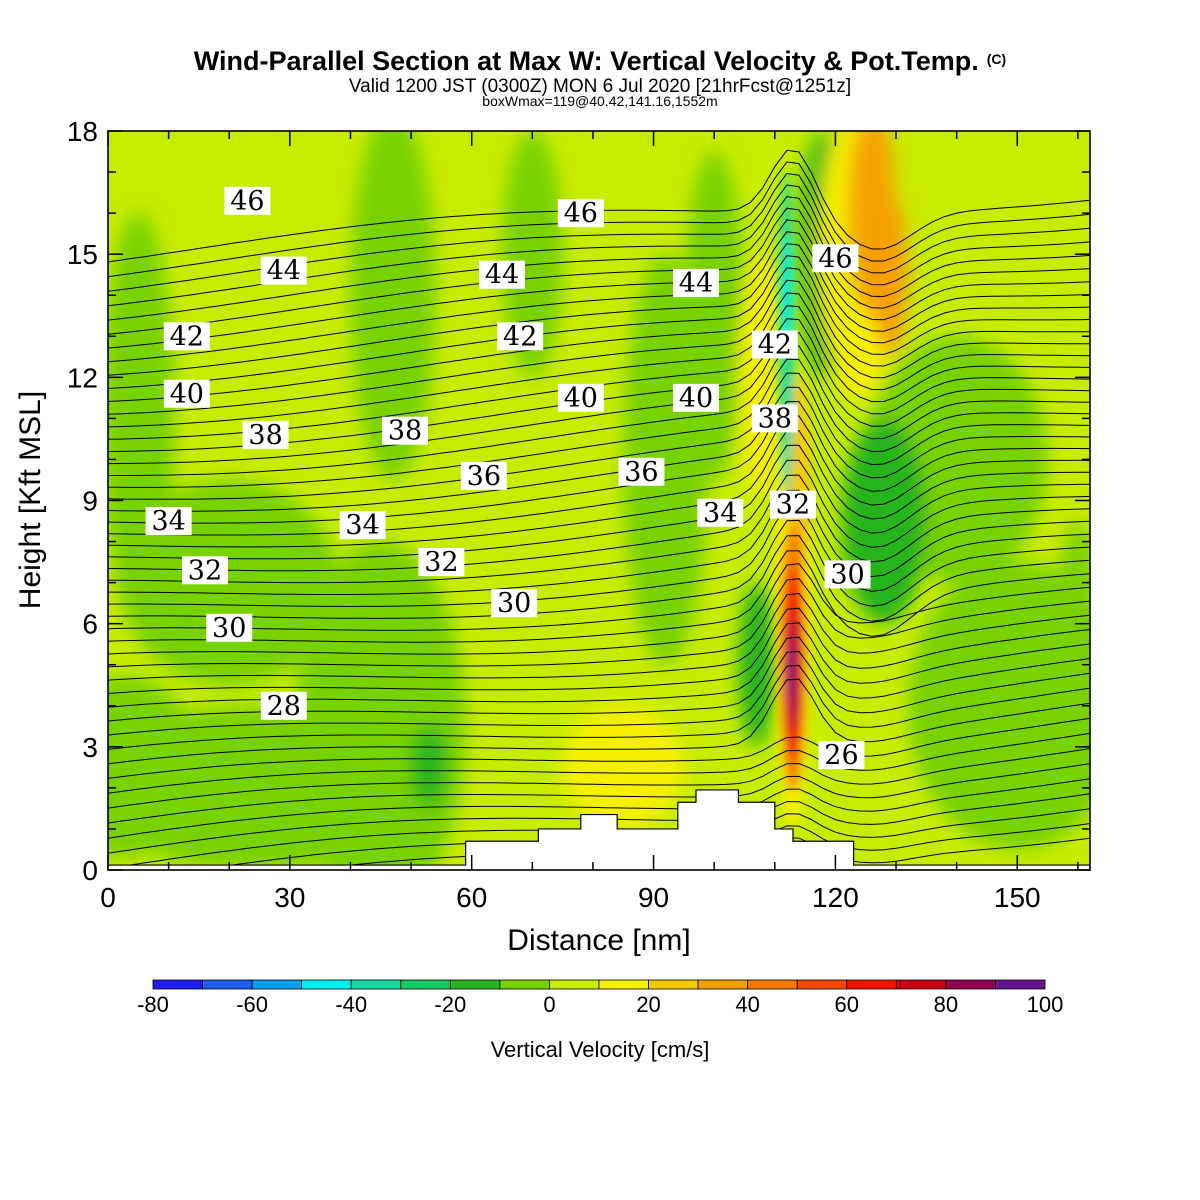  What do you see at coordinates (450, 1004) in the screenshot?
I see `colorbar-tick-label: -20` at bounding box center [450, 1004].